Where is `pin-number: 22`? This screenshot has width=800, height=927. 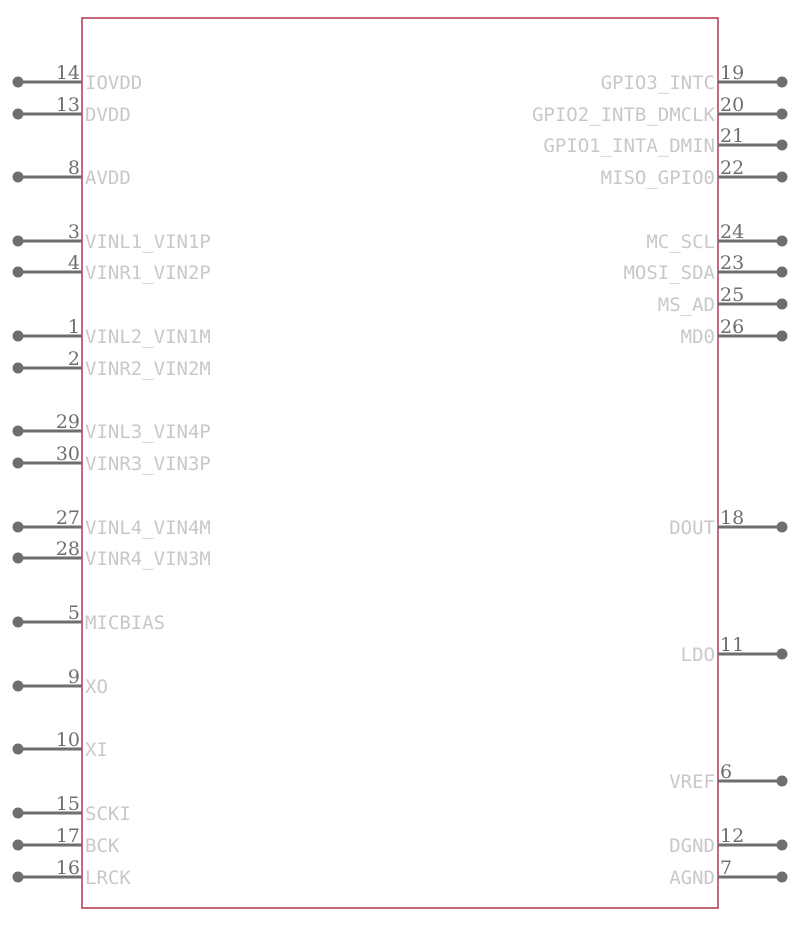
pin-number: 22 is located at coordinates (732, 168).